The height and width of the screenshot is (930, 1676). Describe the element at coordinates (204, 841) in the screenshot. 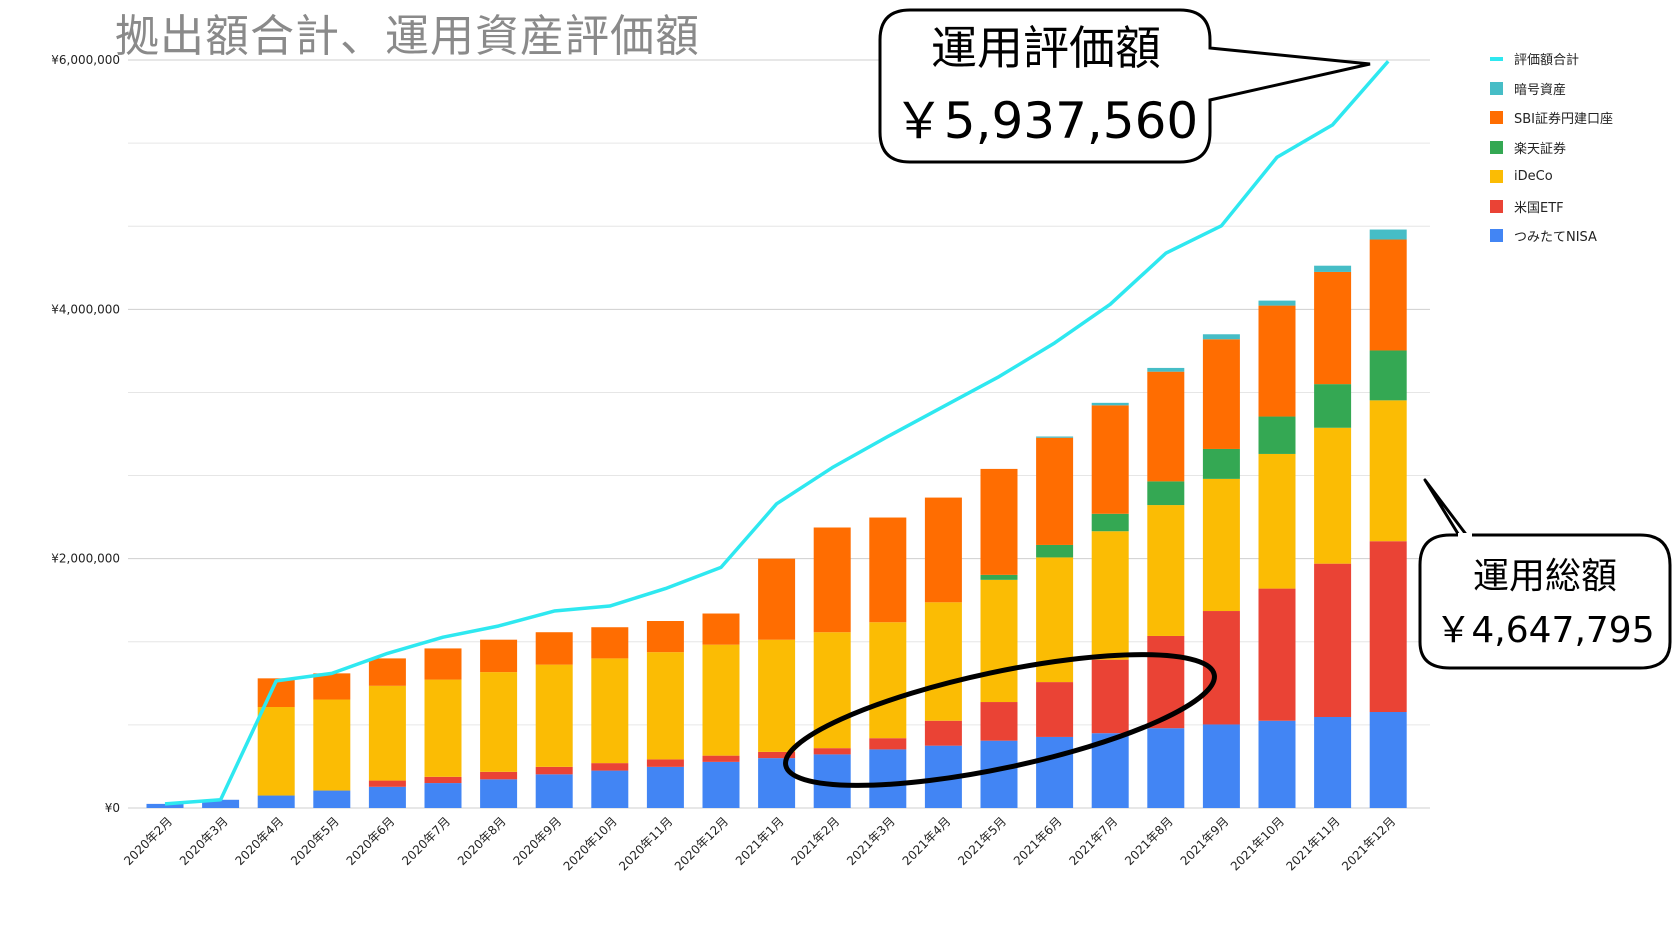

I see `x-tick-label: 2020年3月` at that location.